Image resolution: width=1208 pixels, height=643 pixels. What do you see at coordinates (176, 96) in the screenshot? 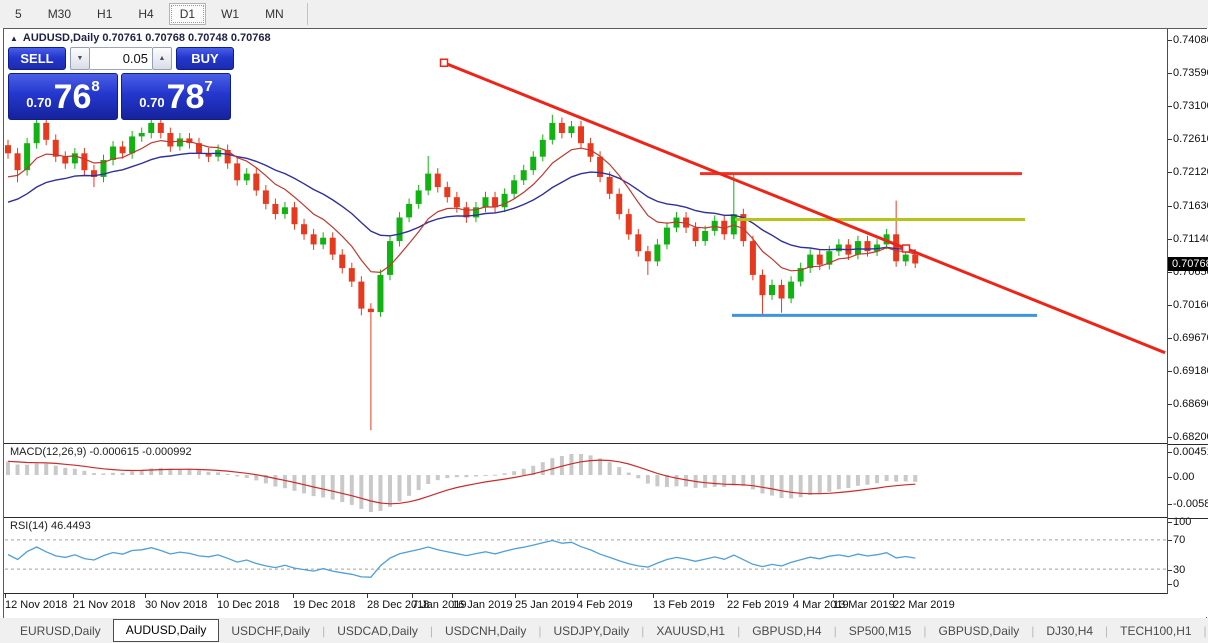
I see `buy-price-box: 0.70 78 7` at bounding box center [176, 96].